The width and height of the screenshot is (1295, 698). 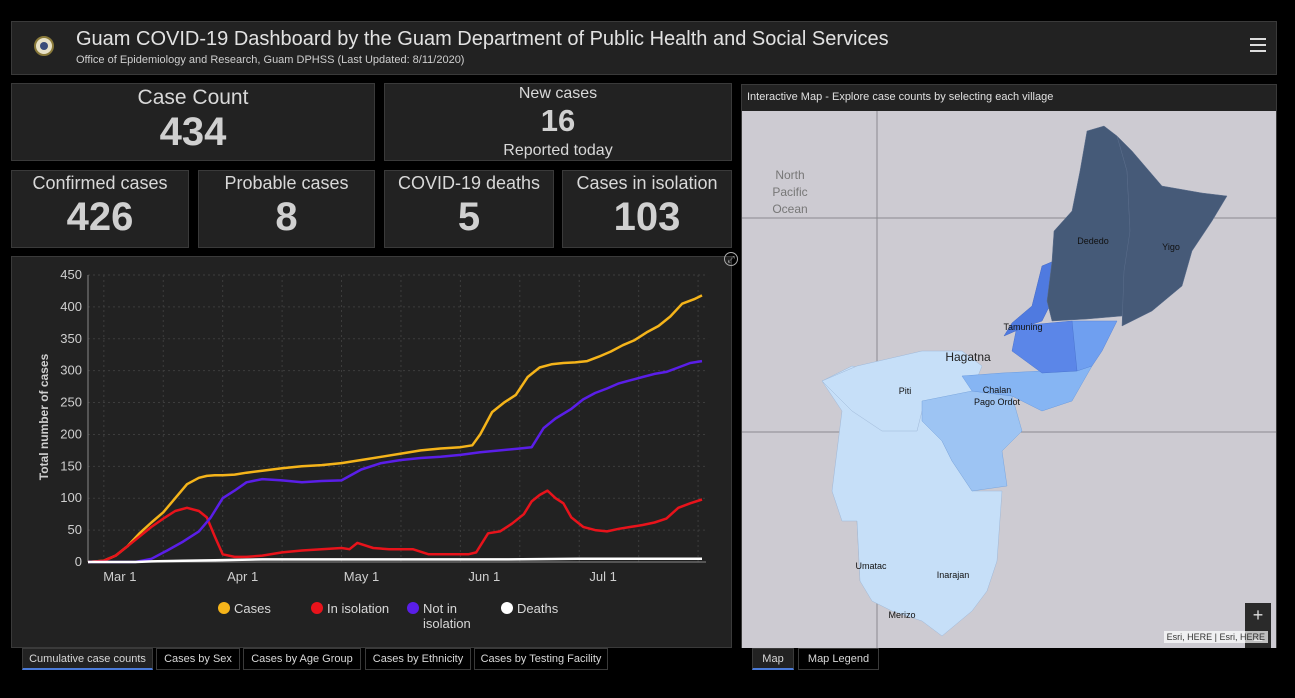 I want to click on x-tick-label: Jul 1, so click(x=602, y=576).